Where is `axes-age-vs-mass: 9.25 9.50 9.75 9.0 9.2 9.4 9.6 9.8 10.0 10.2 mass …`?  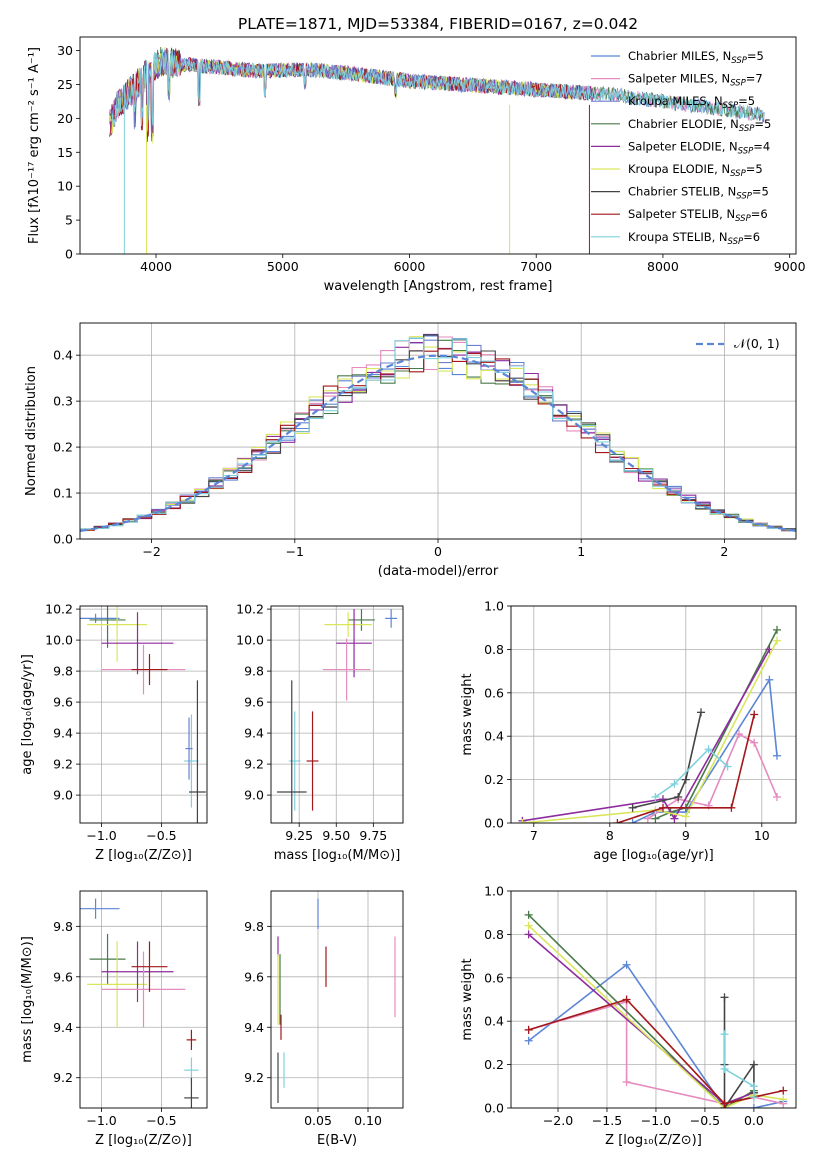 axes-age-vs-mass: 9.25 9.50 9.75 9.0 9.2 9.4 9.6 9.8 10.0 10.2 mass … is located at coordinates (320, 732).